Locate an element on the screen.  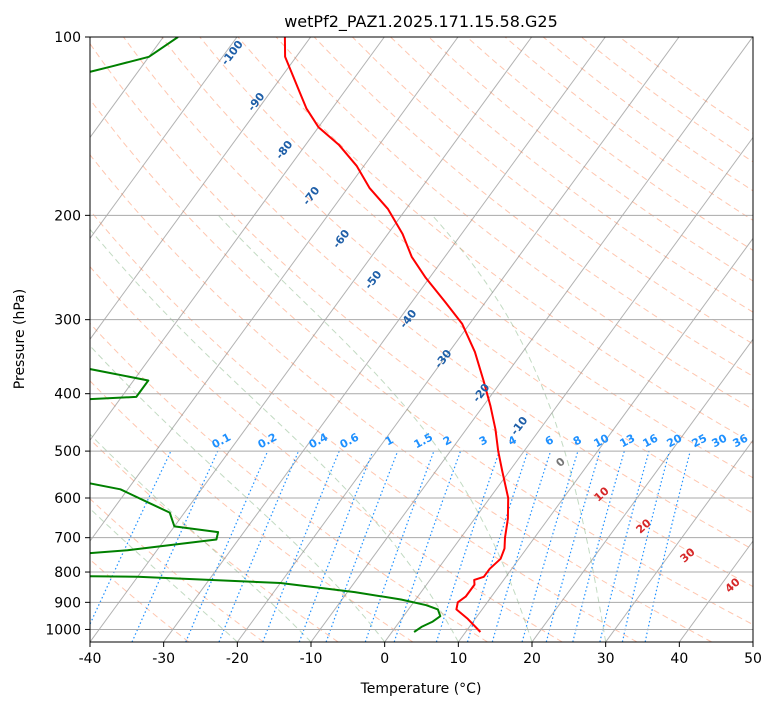
mixing-ratio-label: 16 is located at coordinates (651, 440).